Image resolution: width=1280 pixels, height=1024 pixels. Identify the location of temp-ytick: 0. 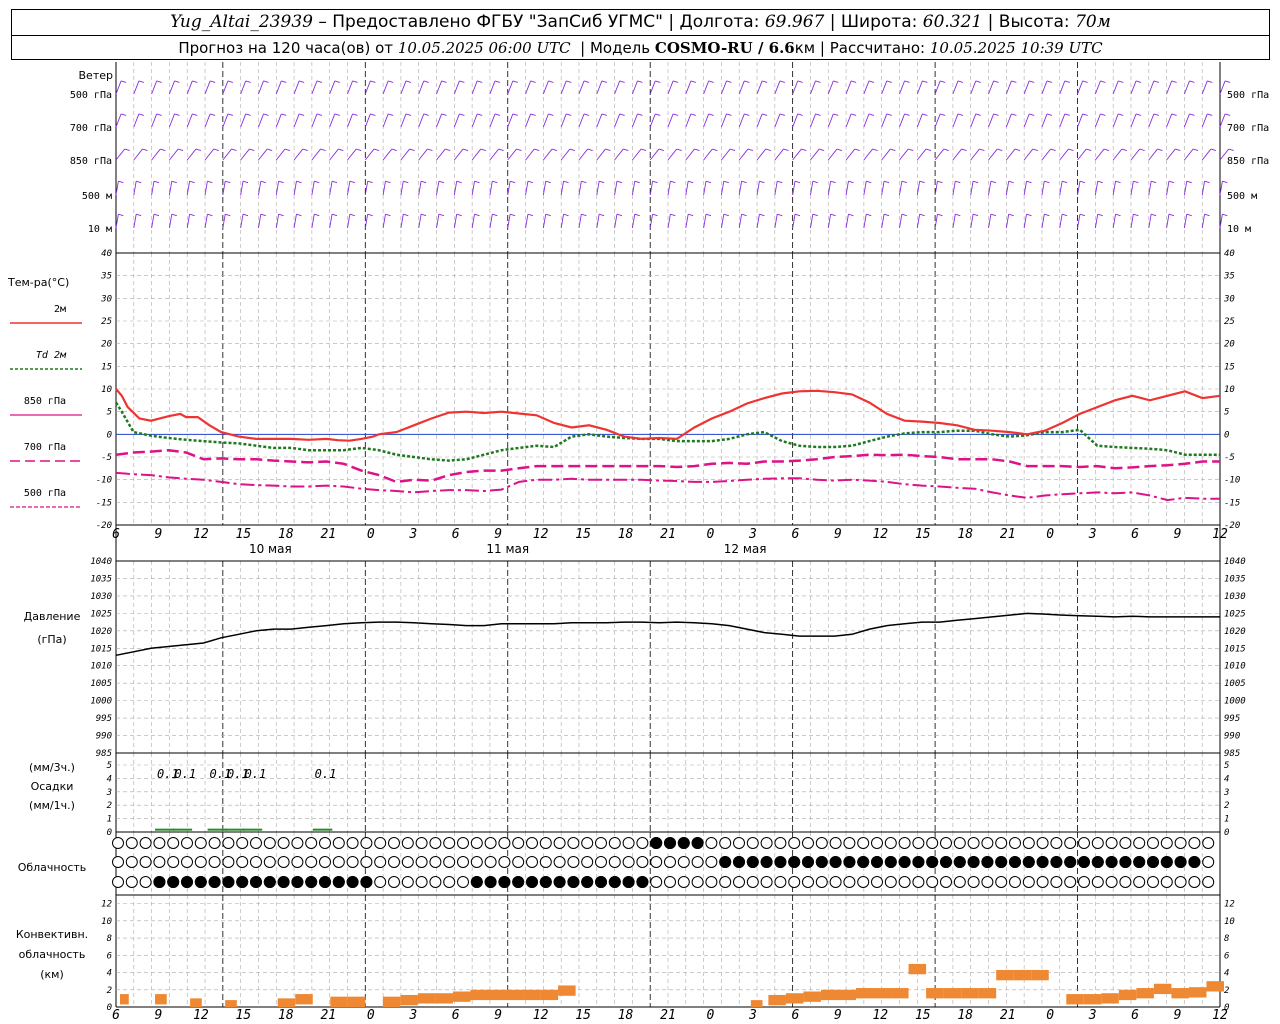
(109, 435).